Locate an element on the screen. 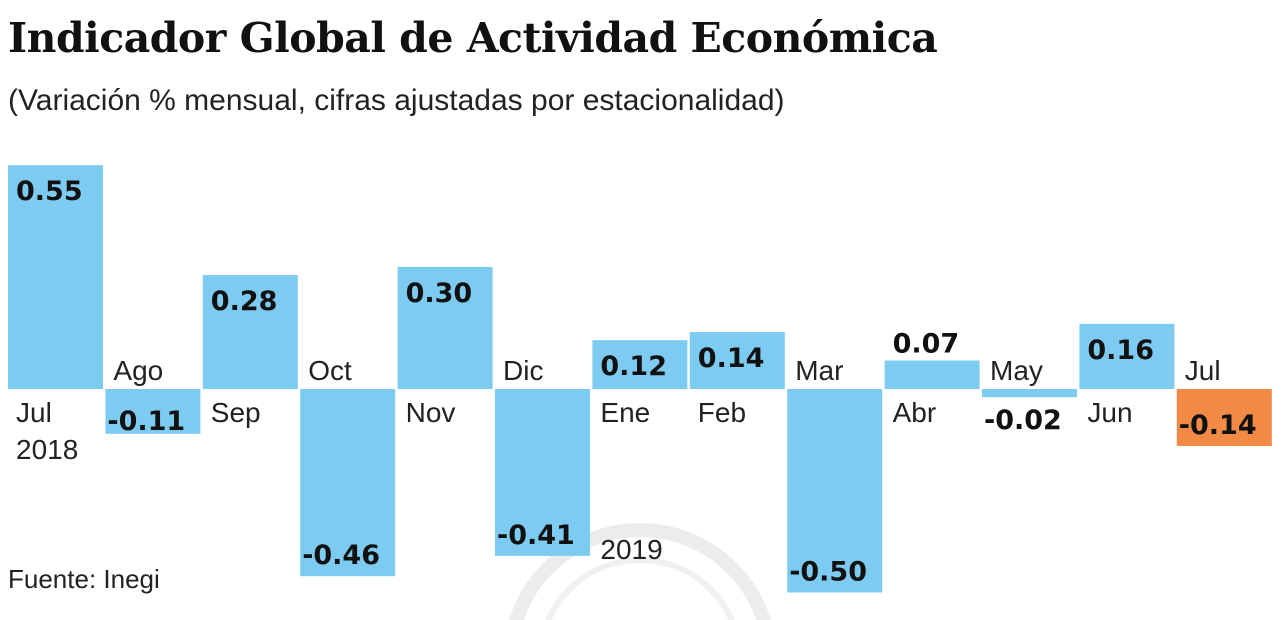  chart-title: Indicador Global de Actividad Económica is located at coordinates (473, 38).